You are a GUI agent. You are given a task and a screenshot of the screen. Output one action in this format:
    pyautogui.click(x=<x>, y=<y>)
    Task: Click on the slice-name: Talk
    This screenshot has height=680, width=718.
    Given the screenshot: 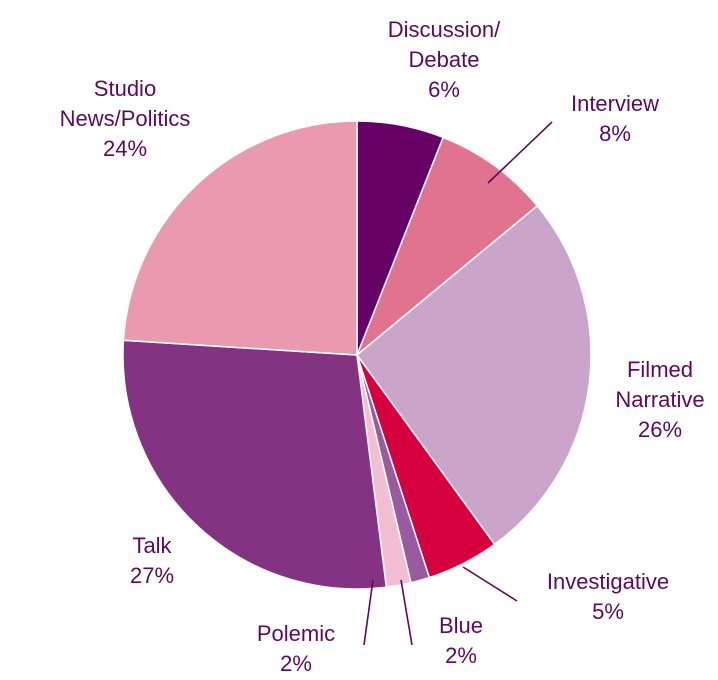 What is the action you would take?
    pyautogui.click(x=152, y=545)
    